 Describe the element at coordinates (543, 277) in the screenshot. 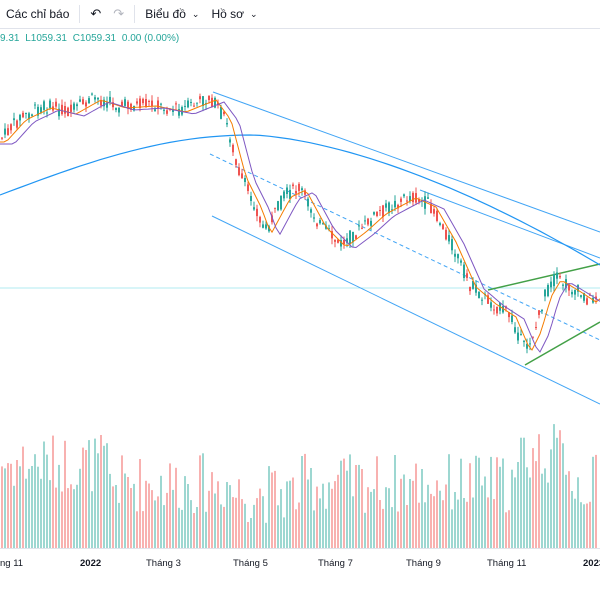

I see `triangle-upper-line` at that location.